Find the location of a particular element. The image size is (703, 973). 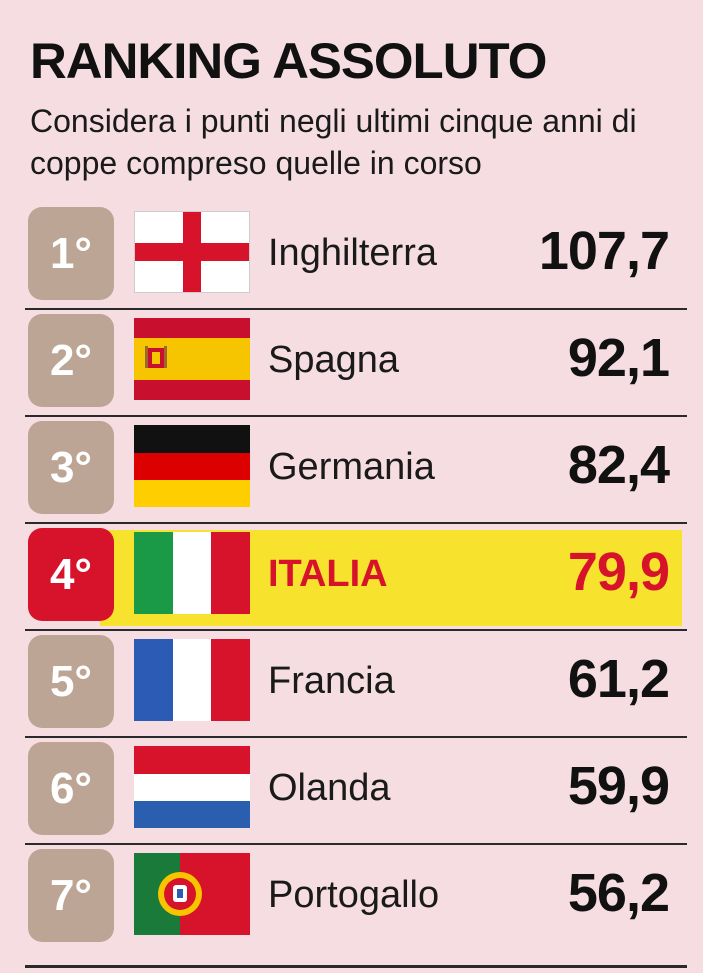

rank-badge: 6° is located at coordinates (71, 788).